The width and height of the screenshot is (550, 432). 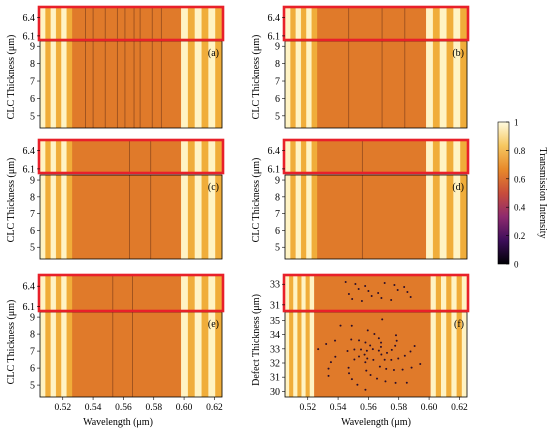 I want to click on colorbar: 1 0.8 0.6 0.4 0.2 0 Transmission Intensity, so click(x=522, y=194).